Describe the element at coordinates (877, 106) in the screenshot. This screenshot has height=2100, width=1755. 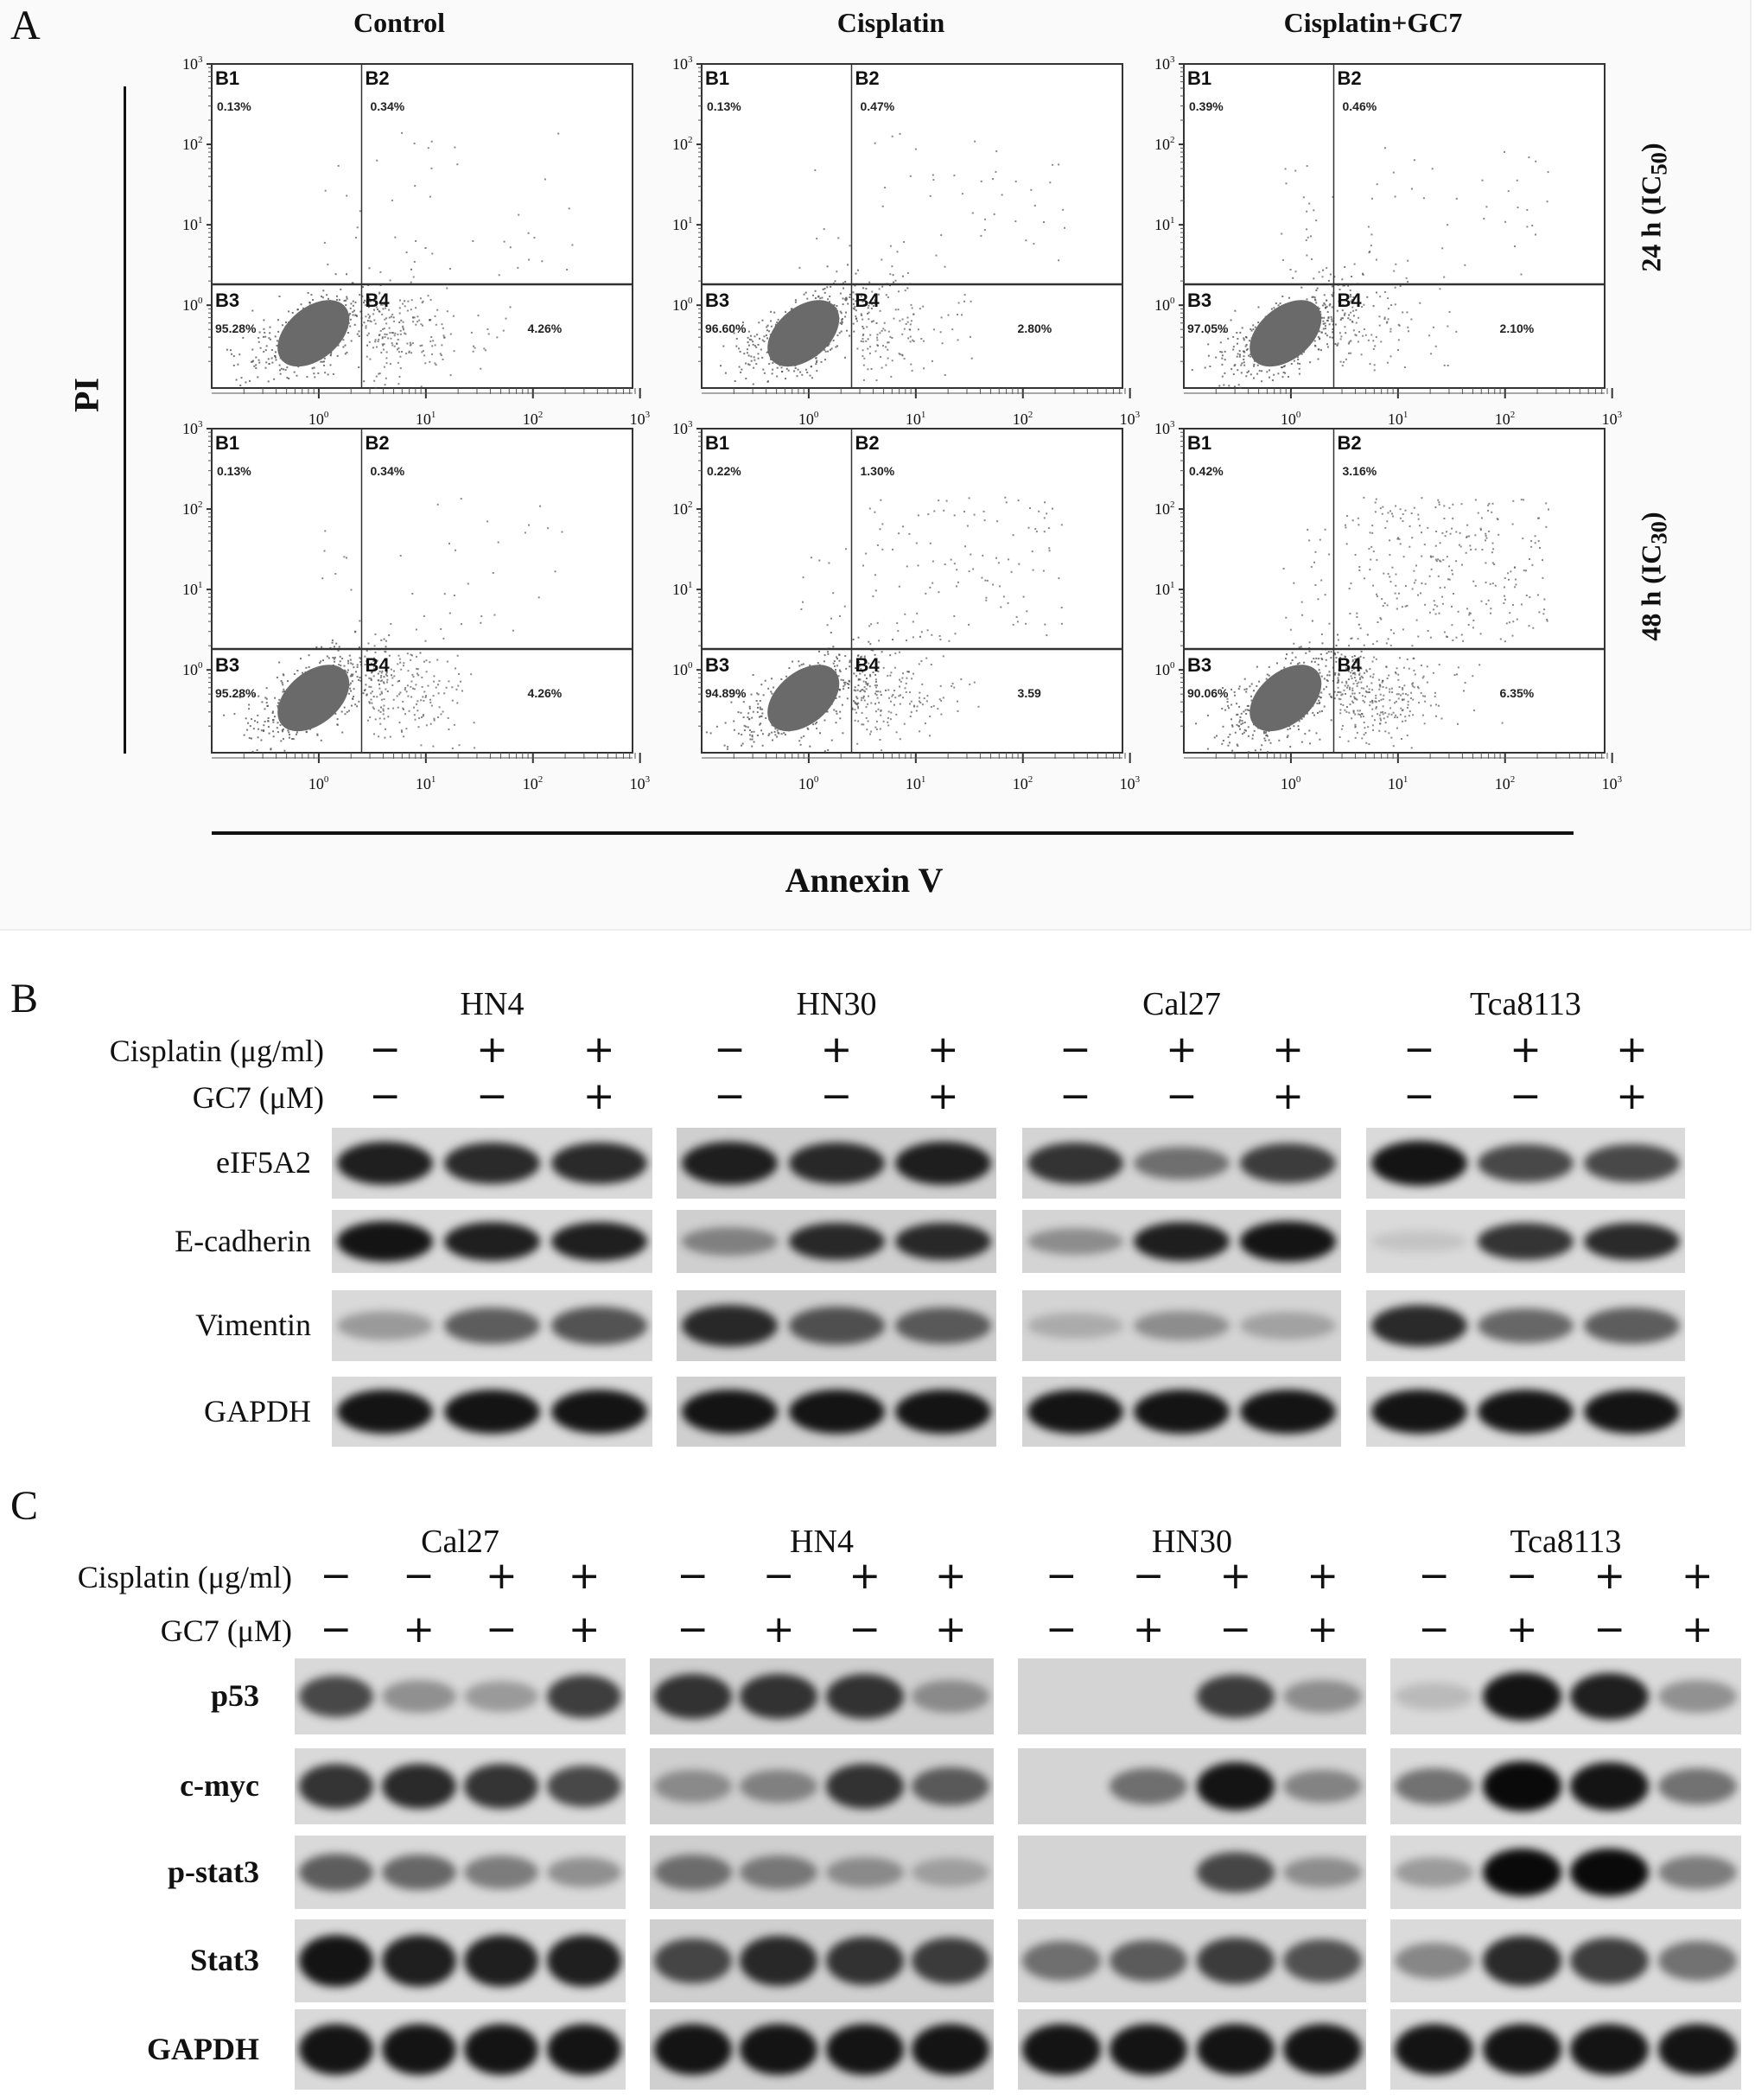
I see `quadrant-percentage: 0.47%` at that location.